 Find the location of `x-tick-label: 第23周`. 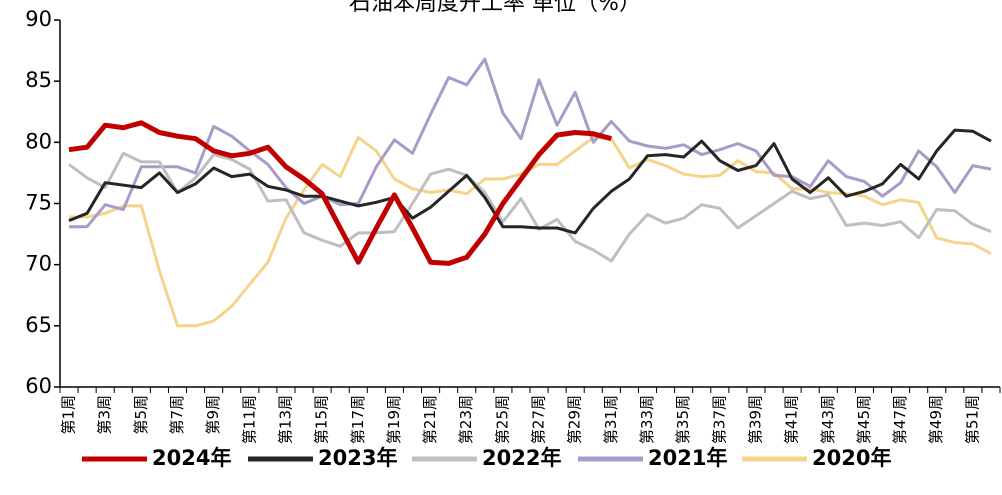

x-tick-label: 第23周 is located at coordinates (466, 419).